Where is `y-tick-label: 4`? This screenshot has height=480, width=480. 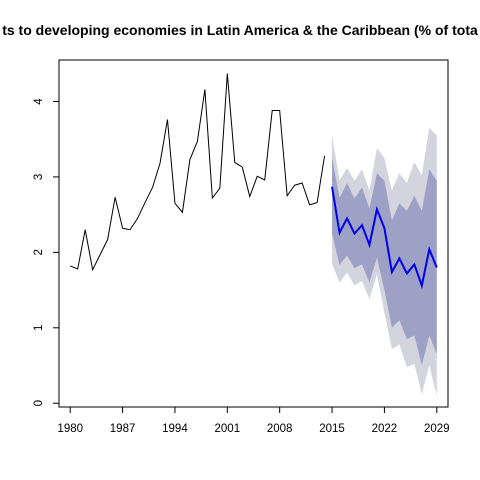 y-tick-label: 4 is located at coordinates (39, 101).